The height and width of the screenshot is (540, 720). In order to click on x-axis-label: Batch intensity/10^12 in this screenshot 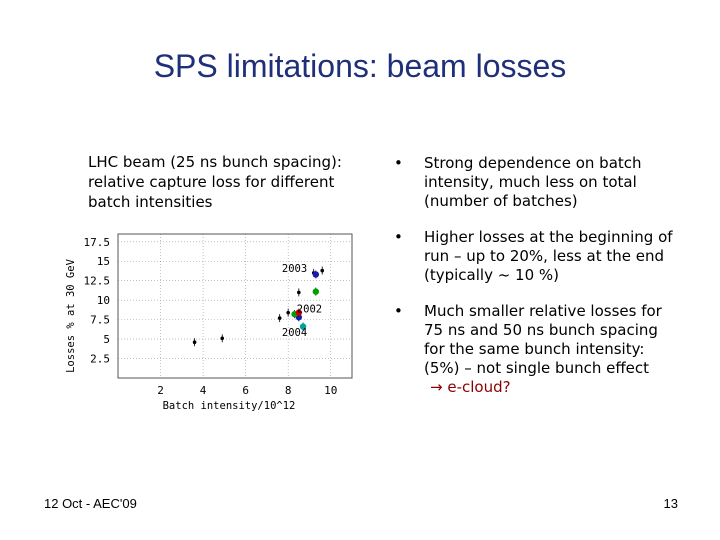, I will do `click(229, 406)`.